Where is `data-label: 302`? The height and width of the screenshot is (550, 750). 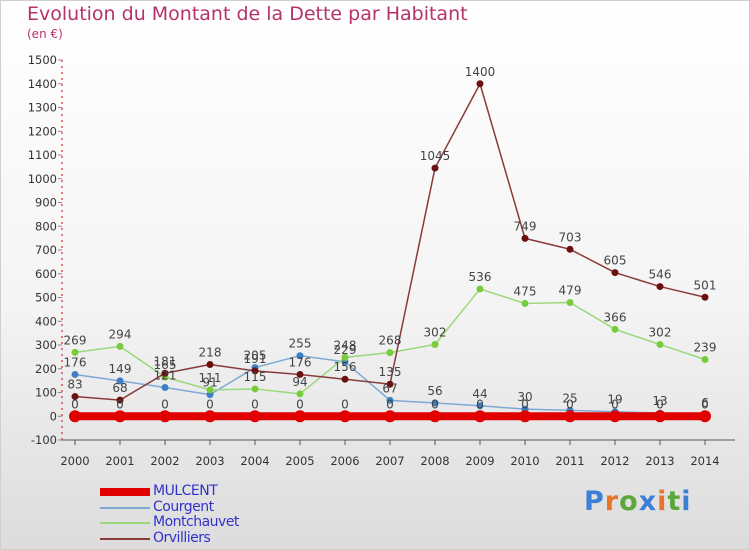
data-label: 302 is located at coordinates (660, 333).